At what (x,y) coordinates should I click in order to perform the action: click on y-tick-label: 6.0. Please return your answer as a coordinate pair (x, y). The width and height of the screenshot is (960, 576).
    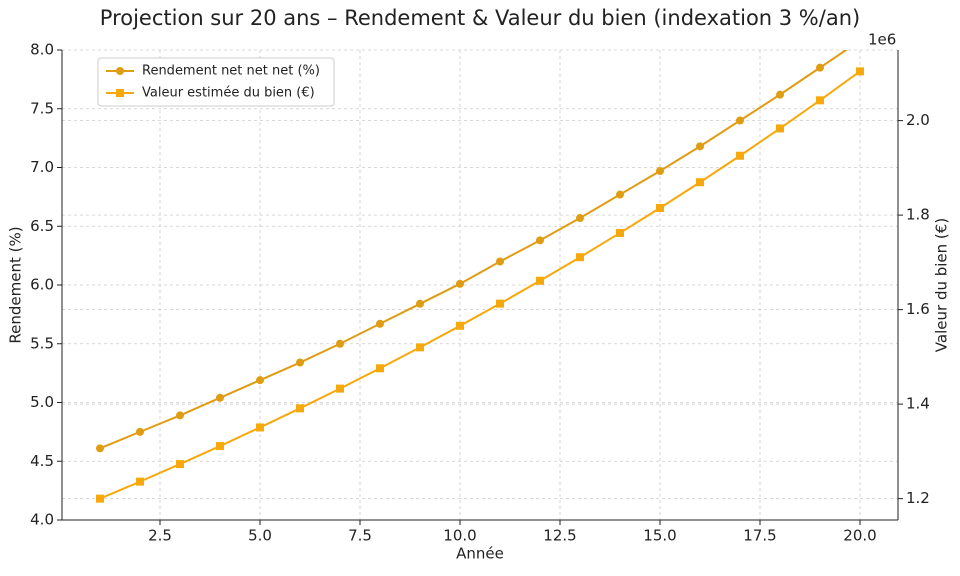
    Looking at the image, I should click on (42, 285).